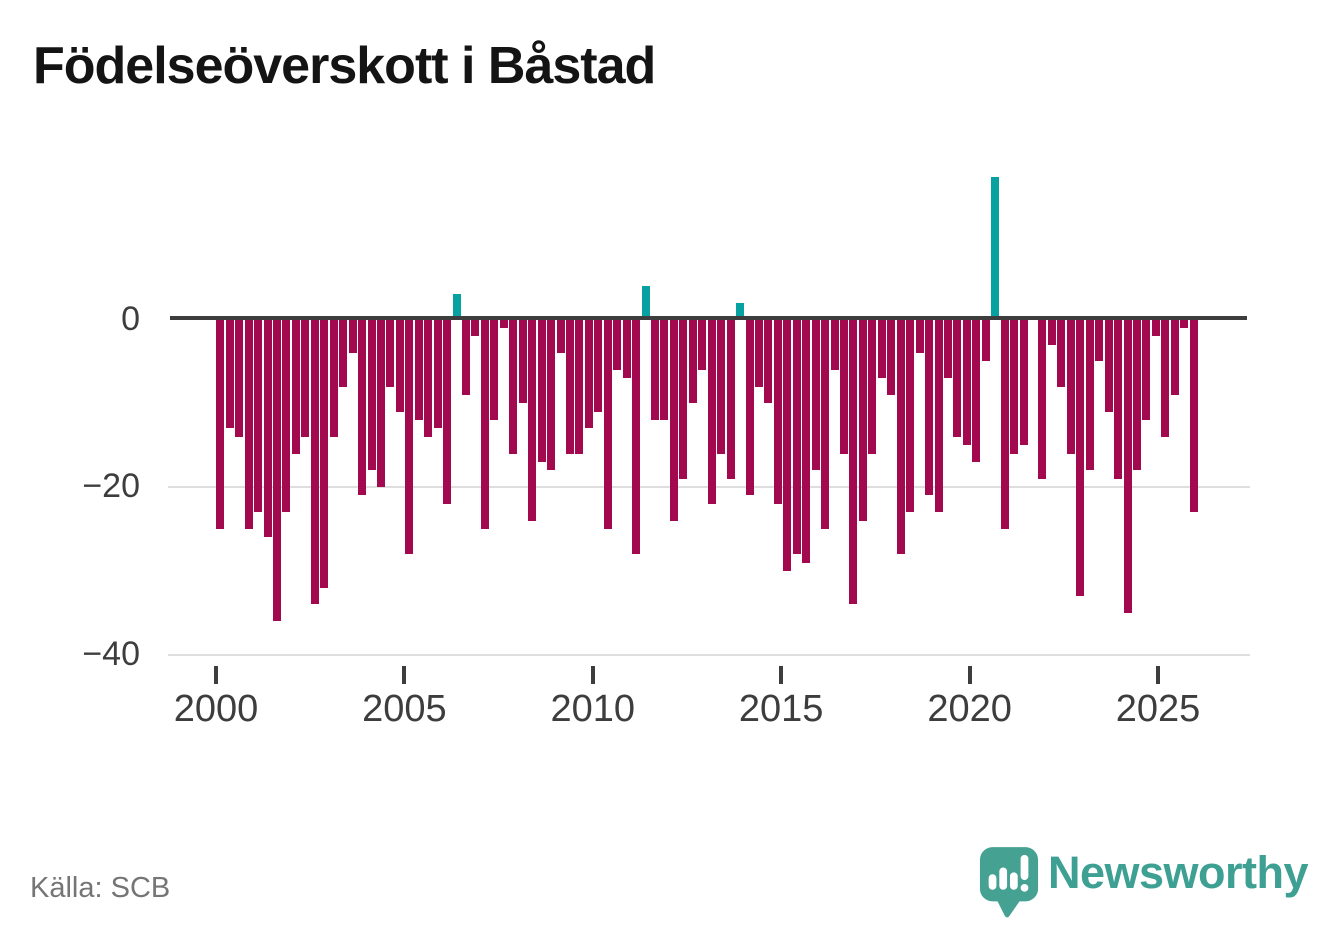 This screenshot has height=939, width=1322. I want to click on bar-2008q4, so click(551, 395).